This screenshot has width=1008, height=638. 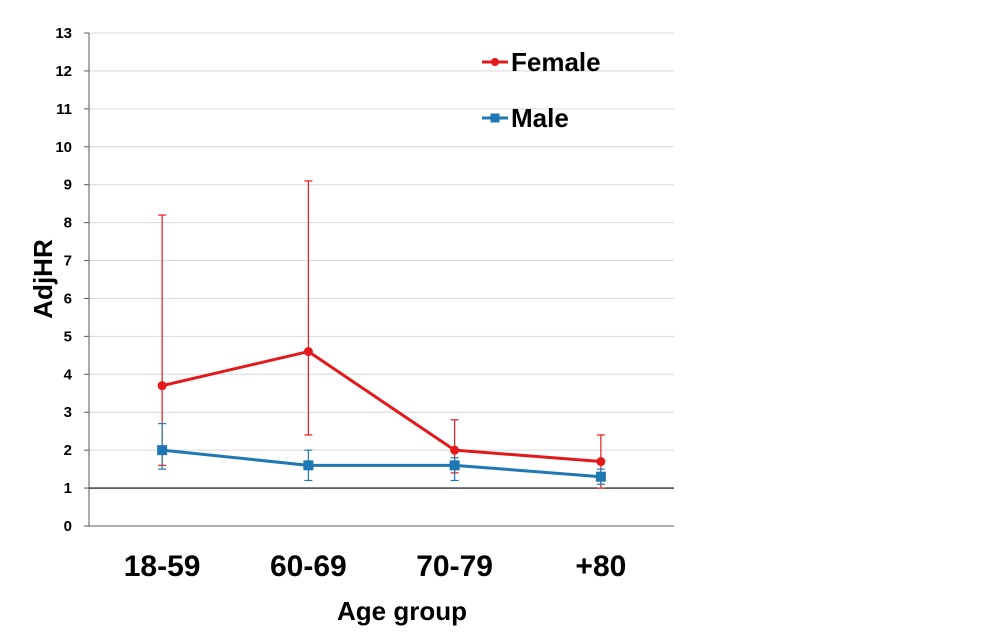 I want to click on y-axis-title: AdjHR, so click(x=43, y=279).